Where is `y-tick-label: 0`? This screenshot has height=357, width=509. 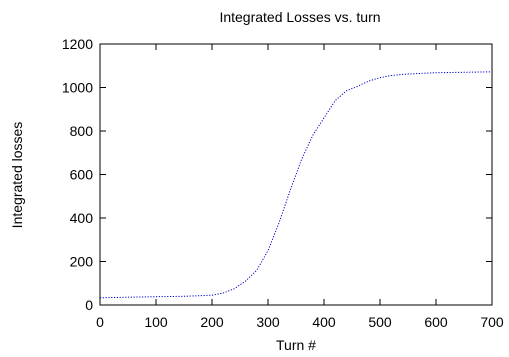 y-tick-label: 0 is located at coordinates (89, 305).